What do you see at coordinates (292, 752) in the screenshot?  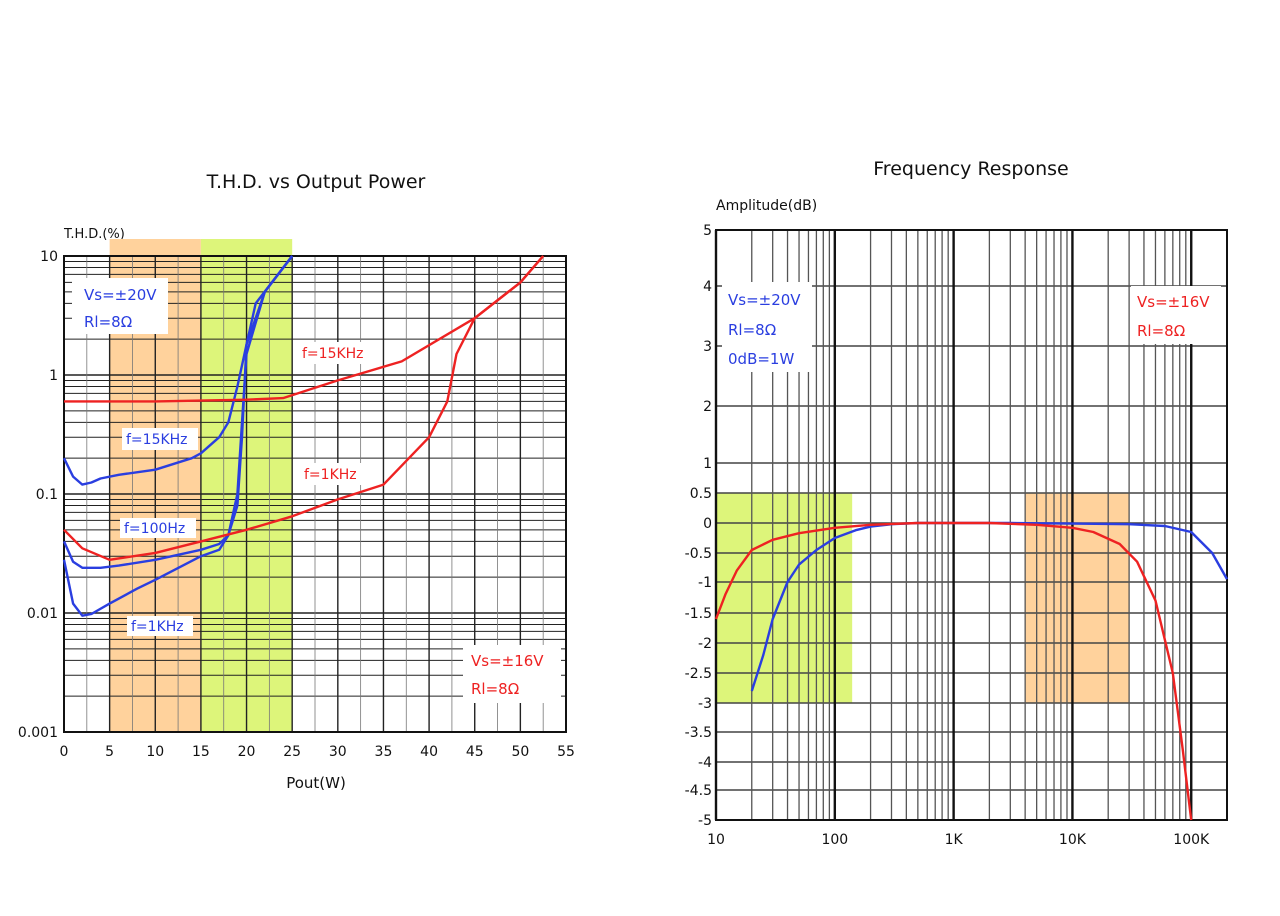 I see `thd-x-tick-label: 25` at bounding box center [292, 752].